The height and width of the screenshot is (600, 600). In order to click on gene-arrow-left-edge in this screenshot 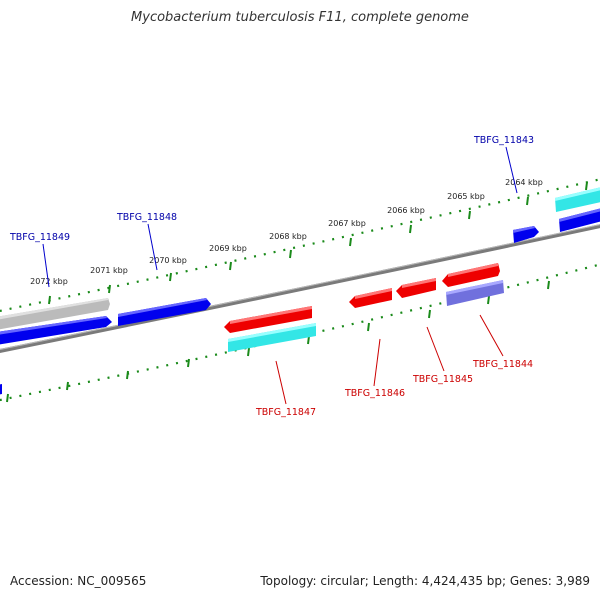, I will do `click(1, 389)`.